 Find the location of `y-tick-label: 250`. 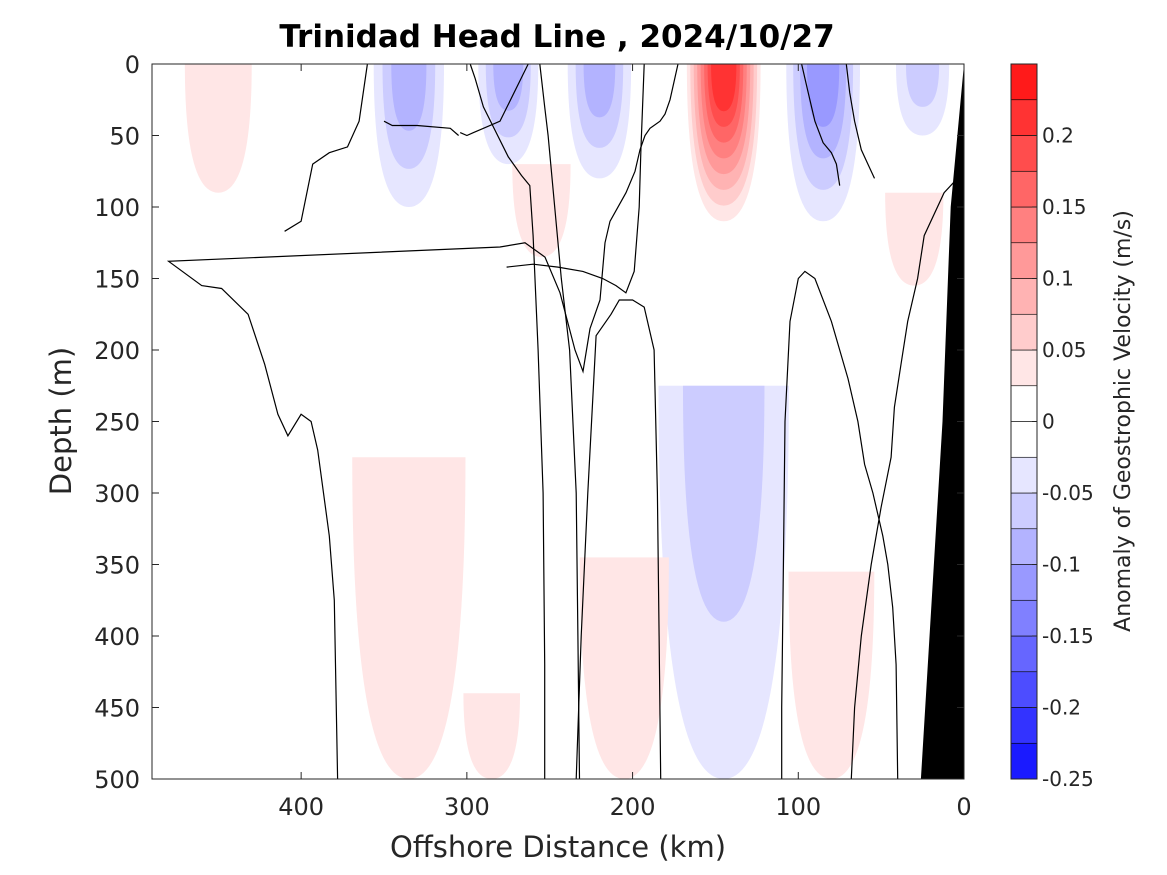

y-tick-label: 250 is located at coordinates (117, 423).